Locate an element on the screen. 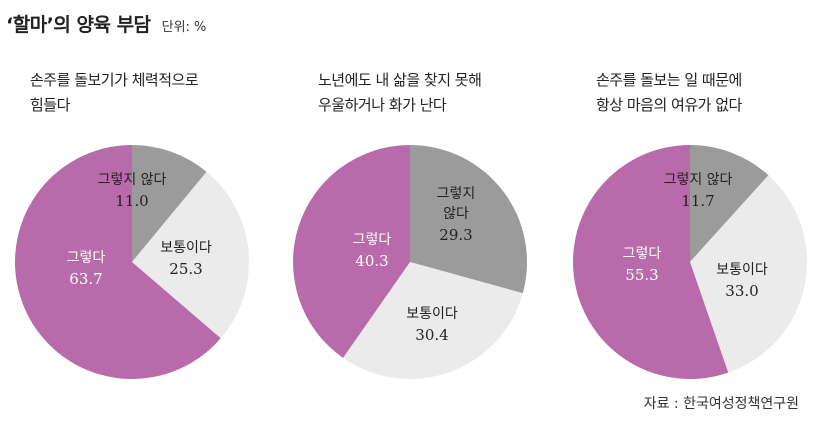 This screenshot has height=424, width=813. slice-value: 63.7 is located at coordinates (85, 279).